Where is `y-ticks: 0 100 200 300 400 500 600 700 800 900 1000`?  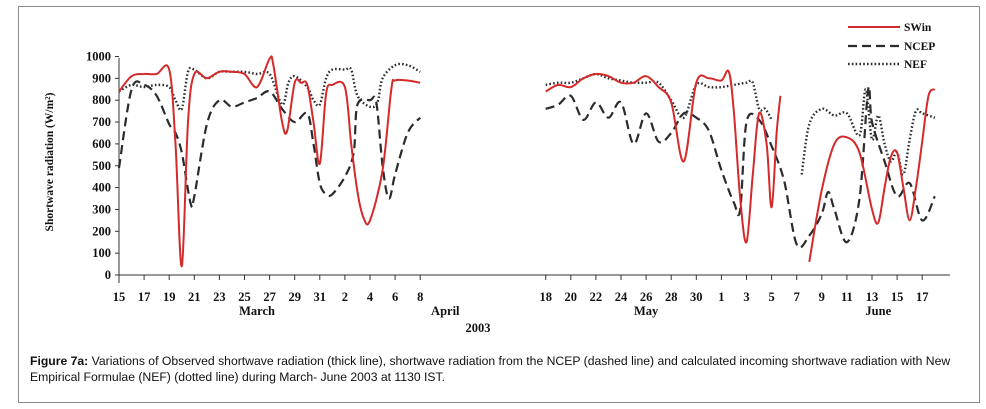
y-ticks: 0 100 200 300 400 500 600 700 800 900 1000 is located at coordinates (102, 166).